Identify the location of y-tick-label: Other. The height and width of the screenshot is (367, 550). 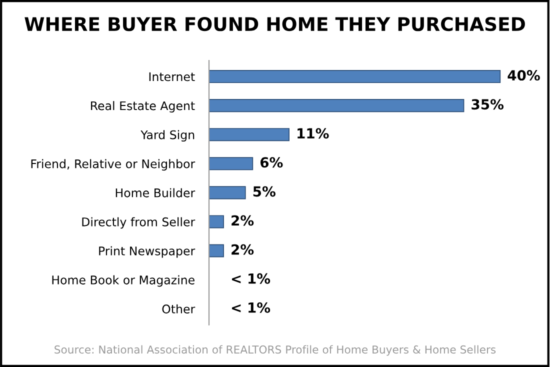
(179, 309).